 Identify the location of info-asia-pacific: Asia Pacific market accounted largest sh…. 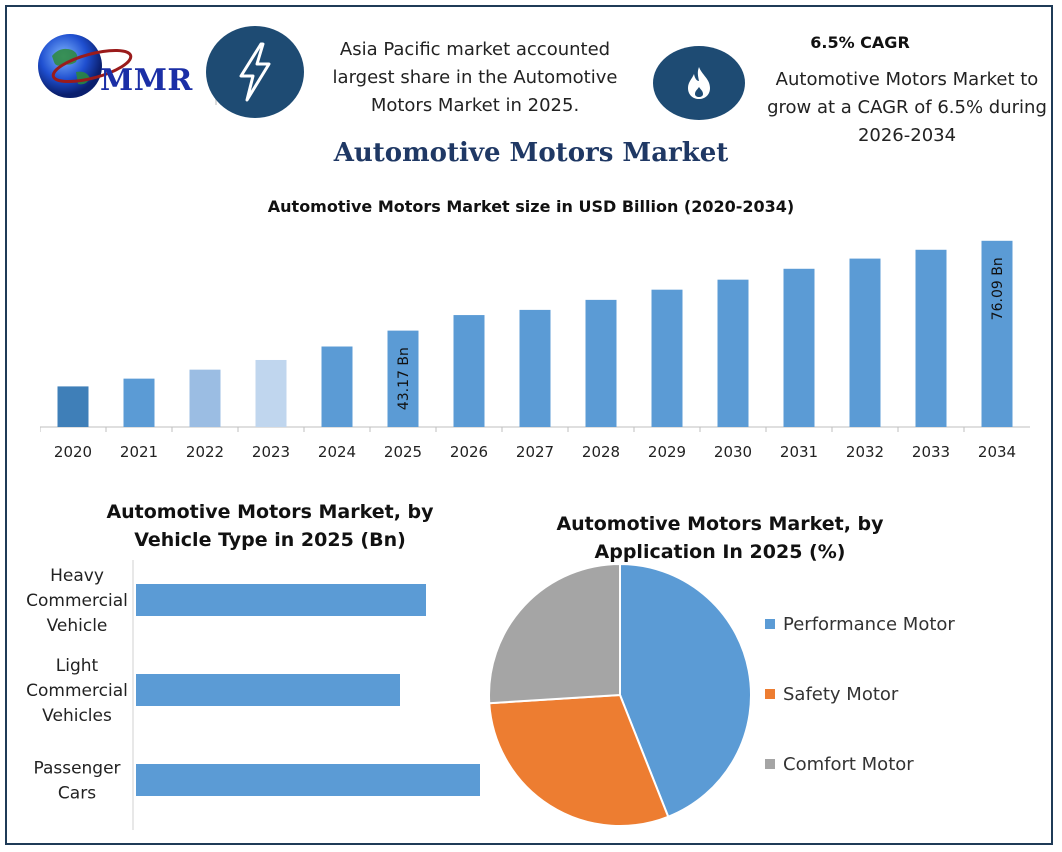
(475, 77).